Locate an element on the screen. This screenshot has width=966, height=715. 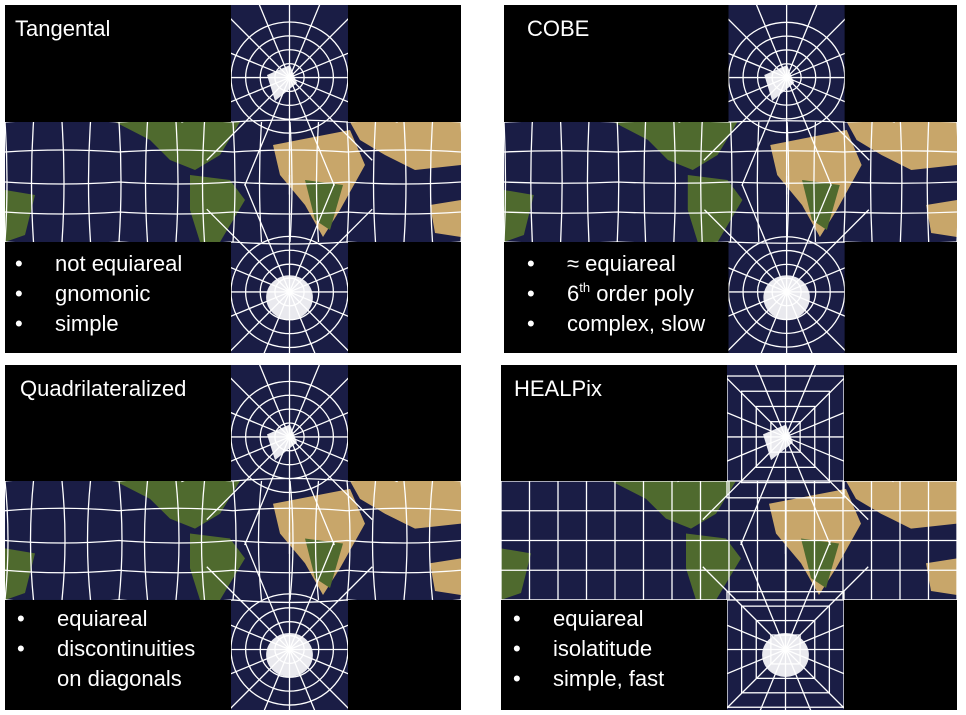
bullet-item: • ≈ equiareal is located at coordinates (616, 264).